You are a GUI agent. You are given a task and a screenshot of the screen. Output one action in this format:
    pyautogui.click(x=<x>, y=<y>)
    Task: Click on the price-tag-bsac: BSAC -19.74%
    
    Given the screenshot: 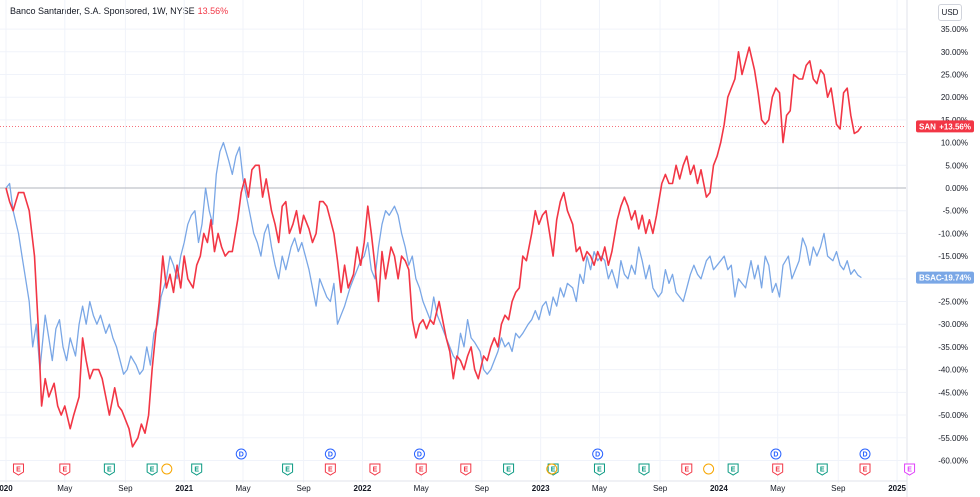 What is the action you would take?
    pyautogui.click(x=945, y=277)
    